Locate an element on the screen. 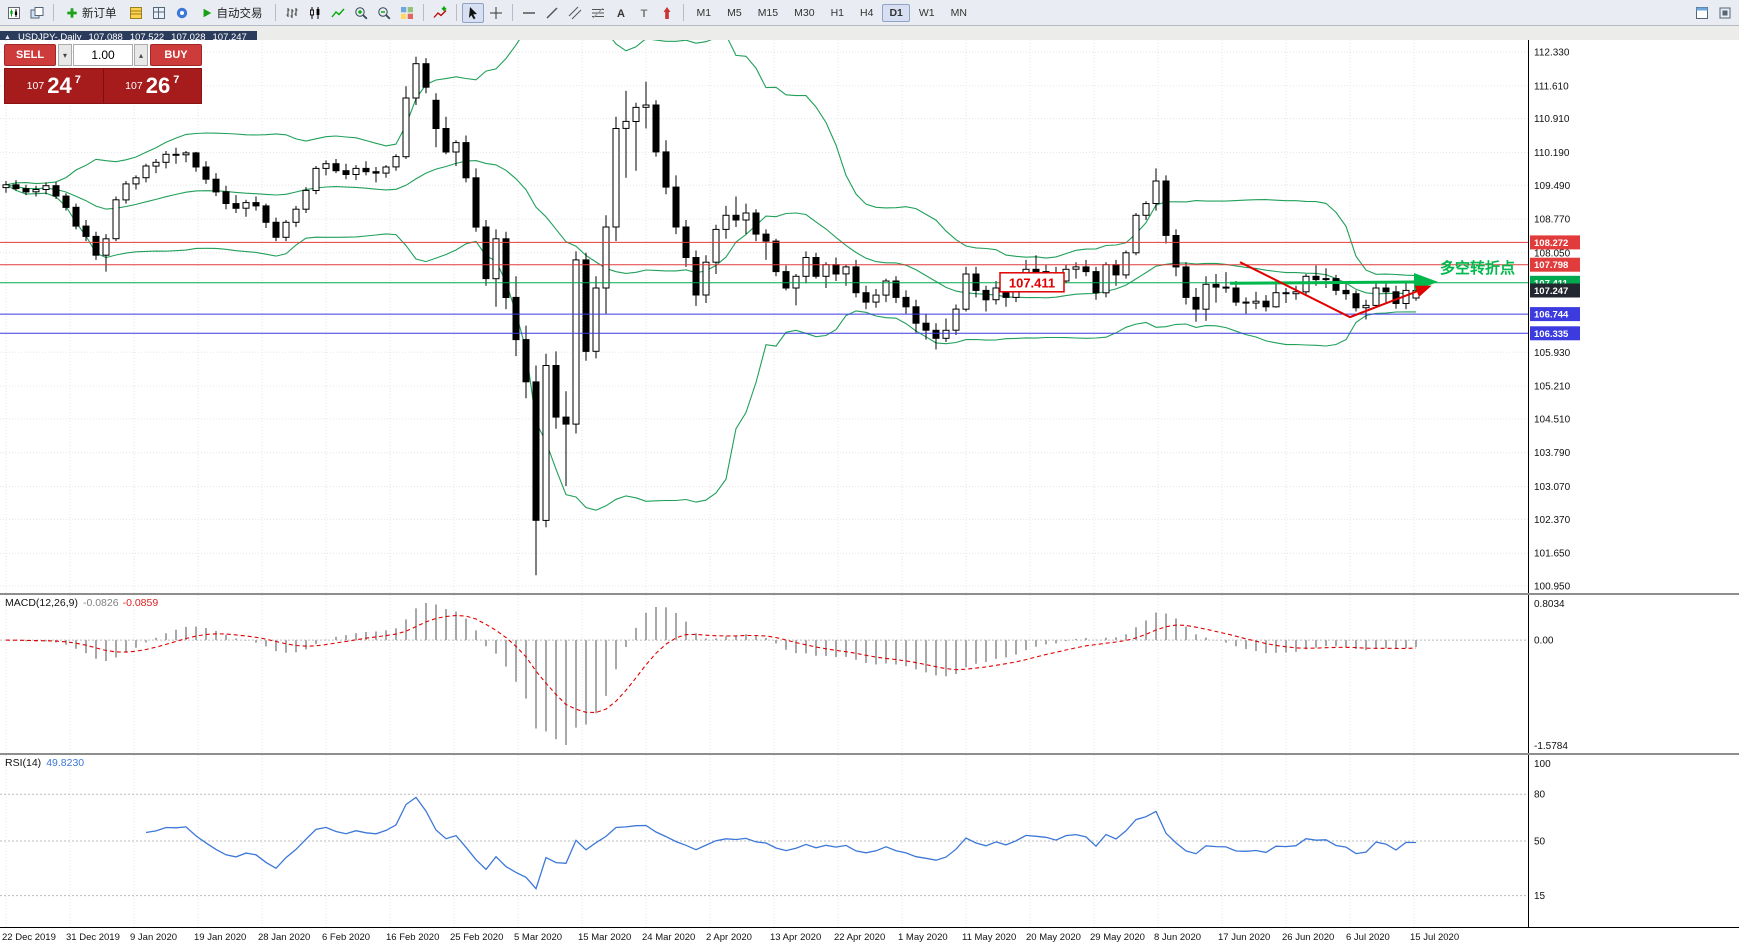 This screenshot has width=1739, height=945. zoom-in-button is located at coordinates (361, 13).